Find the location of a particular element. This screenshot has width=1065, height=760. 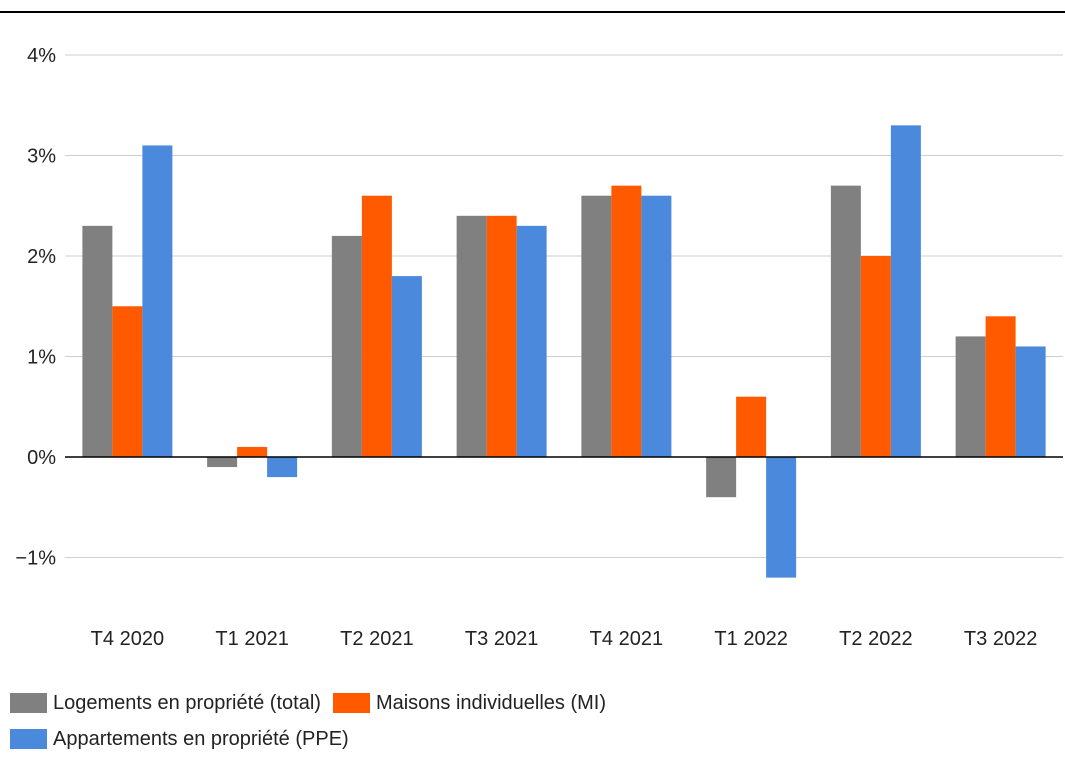

legend-row: Appartements en propriété (PPE) is located at coordinates (530, 739).